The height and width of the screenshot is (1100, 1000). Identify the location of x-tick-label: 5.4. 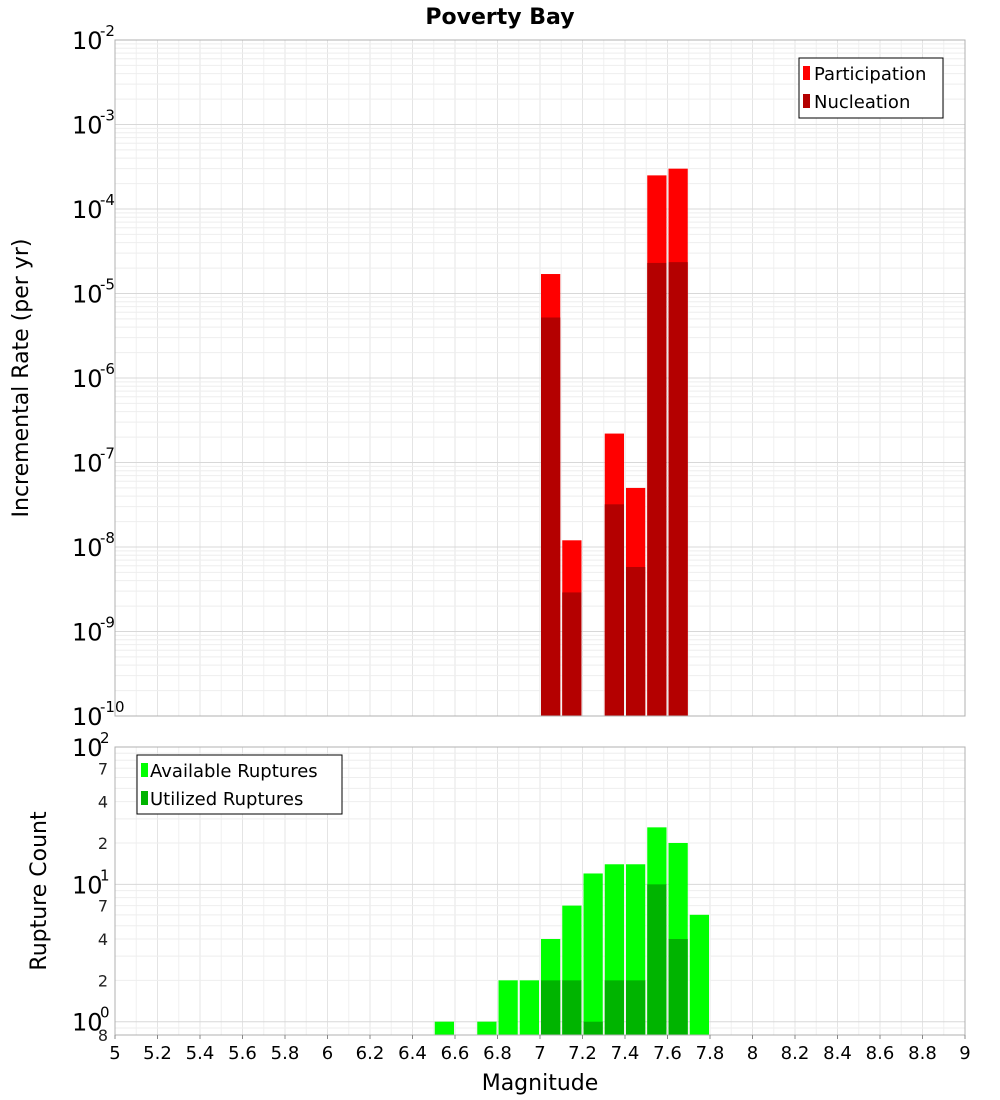
(200, 1053).